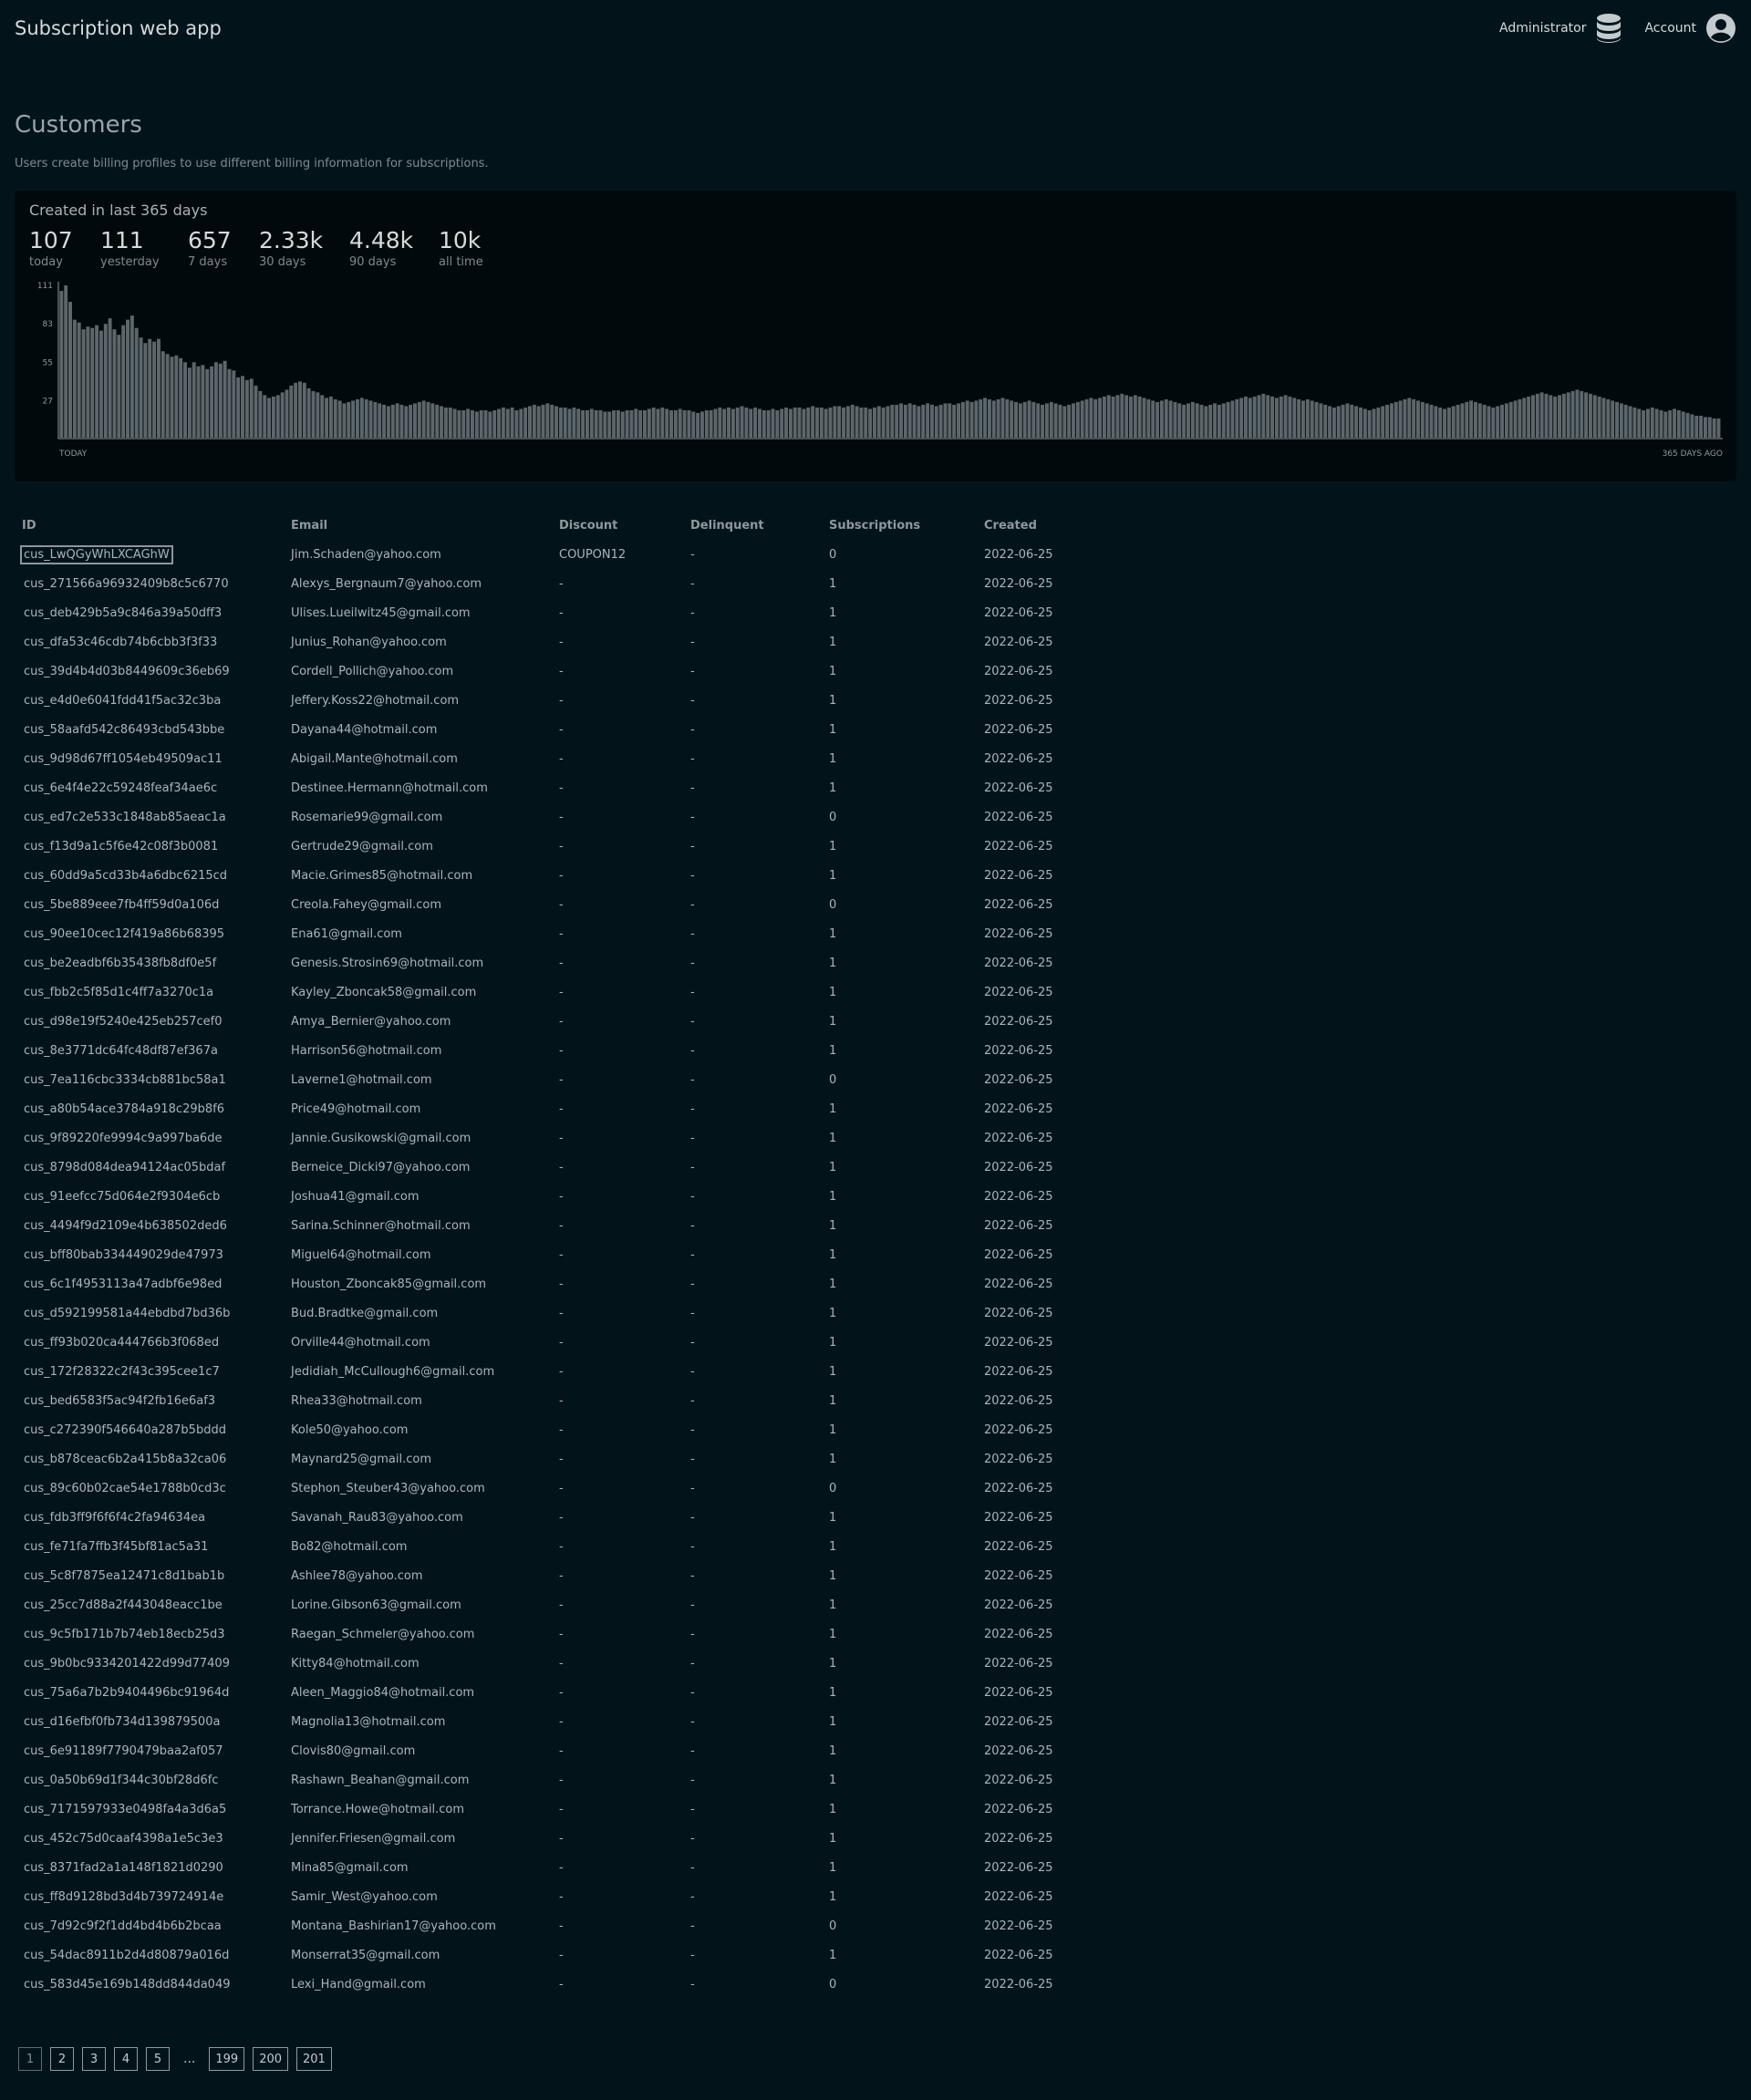 The width and height of the screenshot is (1751, 2100). What do you see at coordinates (123, 1868) in the screenshot?
I see `customer-id-link: cus_8371fad2a1a148f1821d0290` at bounding box center [123, 1868].